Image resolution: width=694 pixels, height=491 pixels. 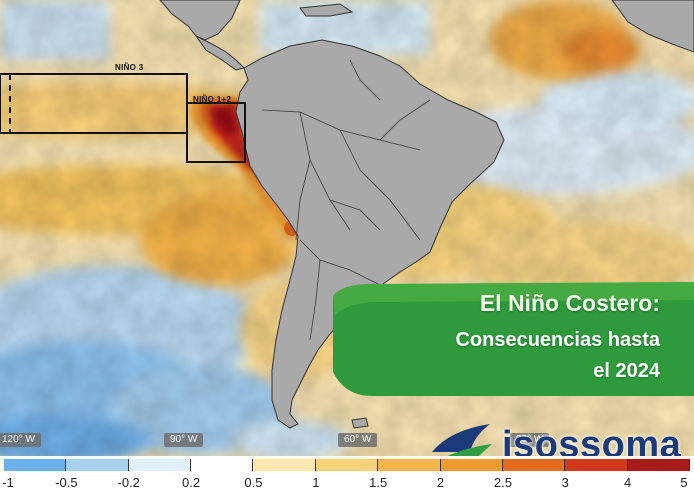 I want to click on colorbar-tick-label: 1, so click(x=316, y=482).